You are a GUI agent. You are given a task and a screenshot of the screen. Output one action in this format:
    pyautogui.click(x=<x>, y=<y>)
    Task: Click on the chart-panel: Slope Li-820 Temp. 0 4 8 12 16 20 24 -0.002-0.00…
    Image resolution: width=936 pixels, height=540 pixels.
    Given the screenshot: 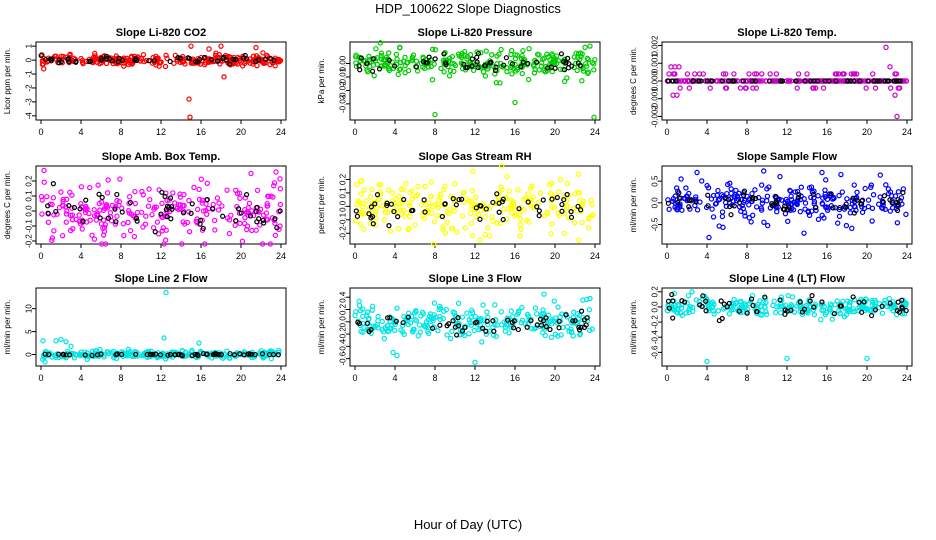 What is the action you would take?
    pyautogui.click(x=771, y=82)
    